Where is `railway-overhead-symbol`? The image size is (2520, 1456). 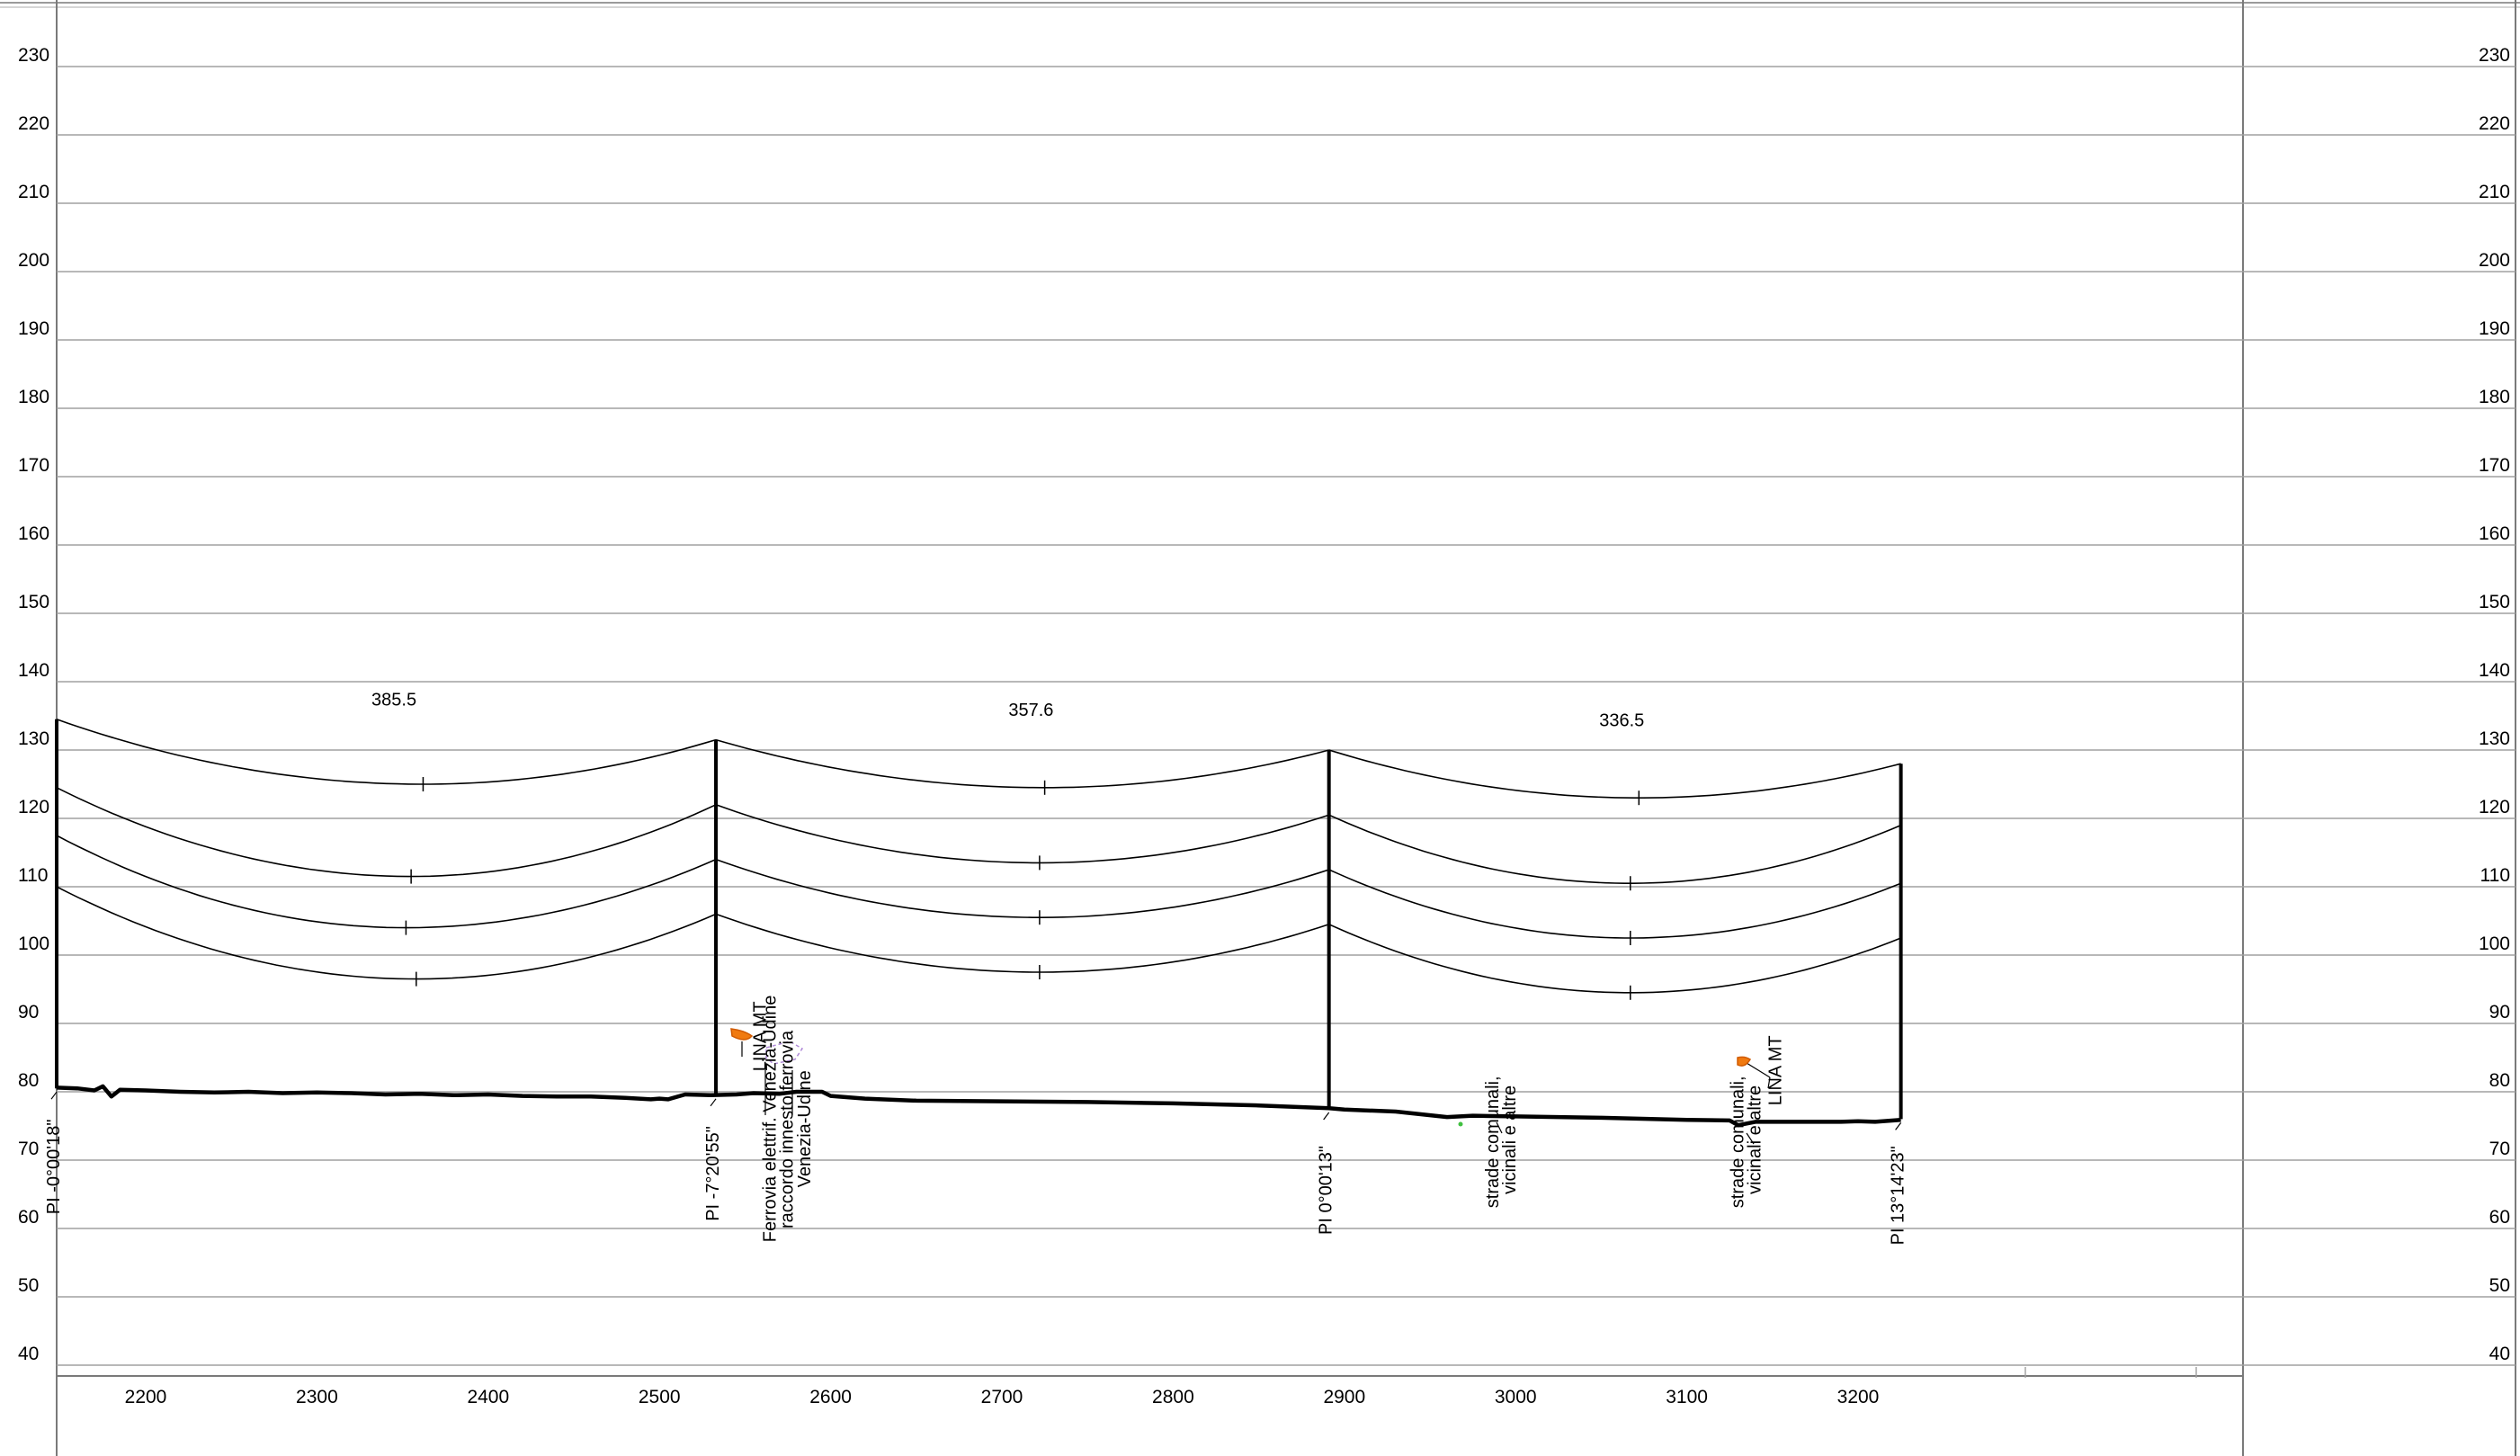
railway-overhead-symbol is located at coordinates (784, 1053).